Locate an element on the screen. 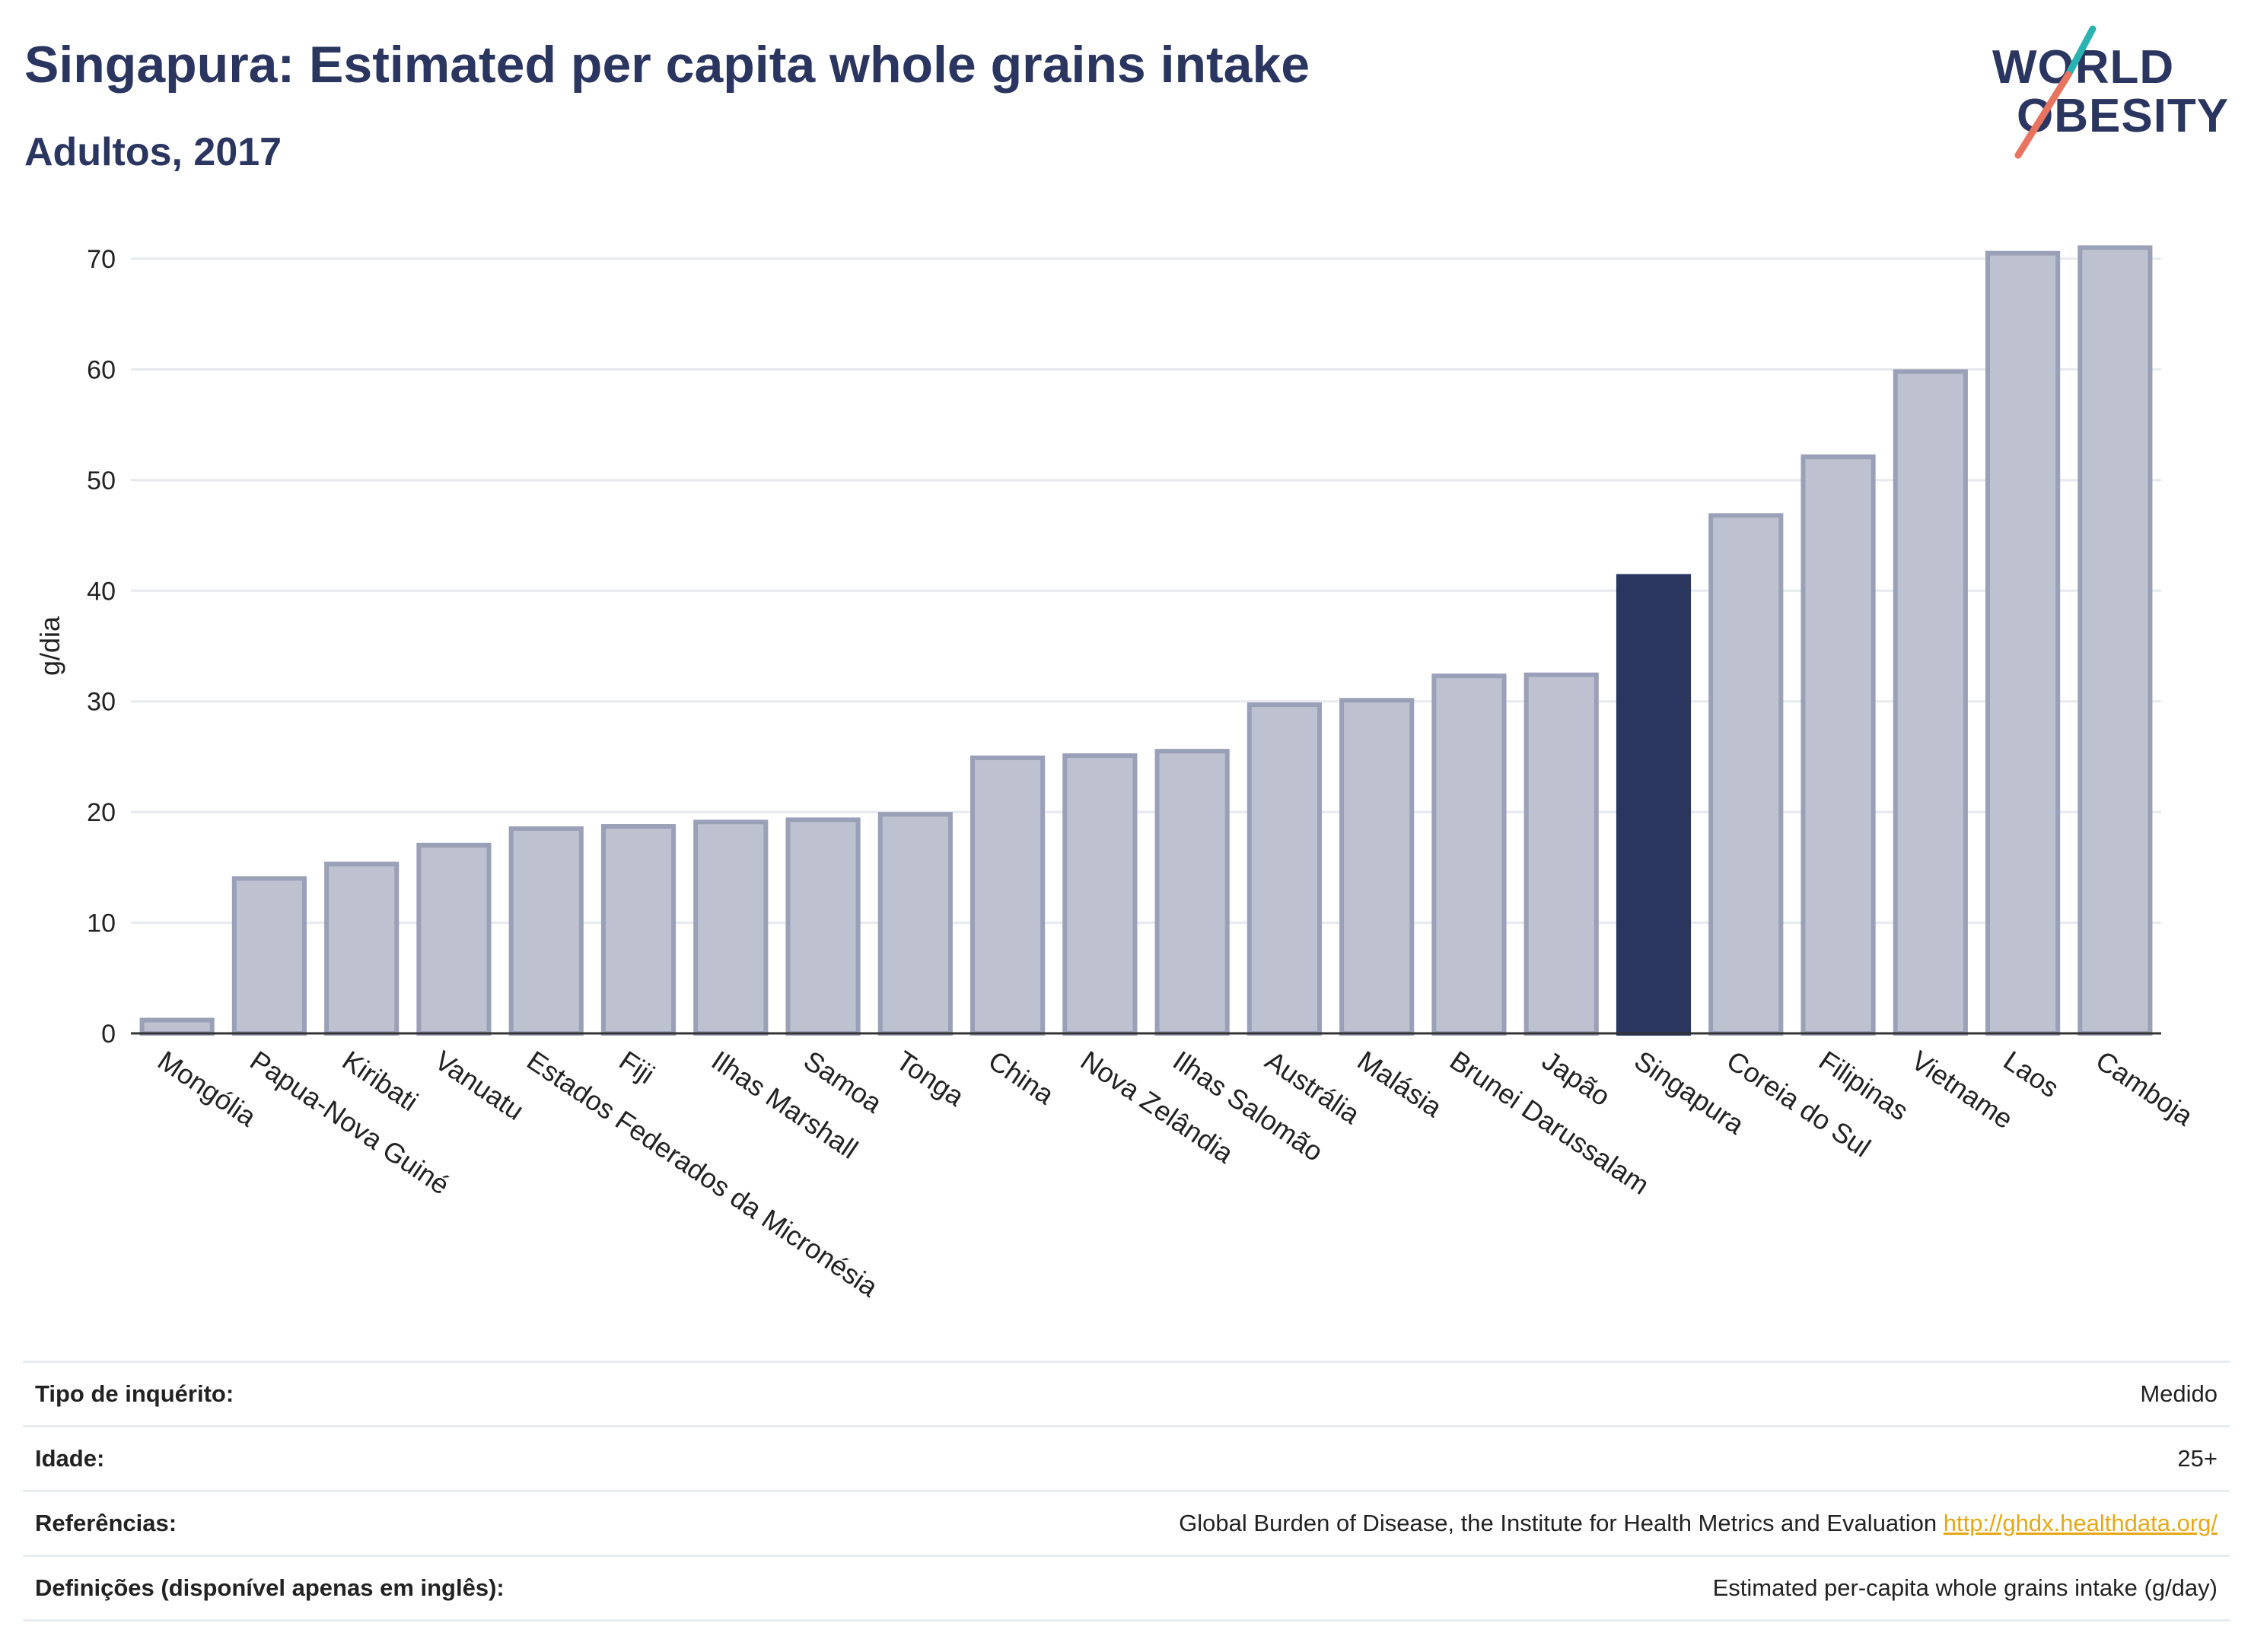  info-value: Medido is located at coordinates (2179, 1393).